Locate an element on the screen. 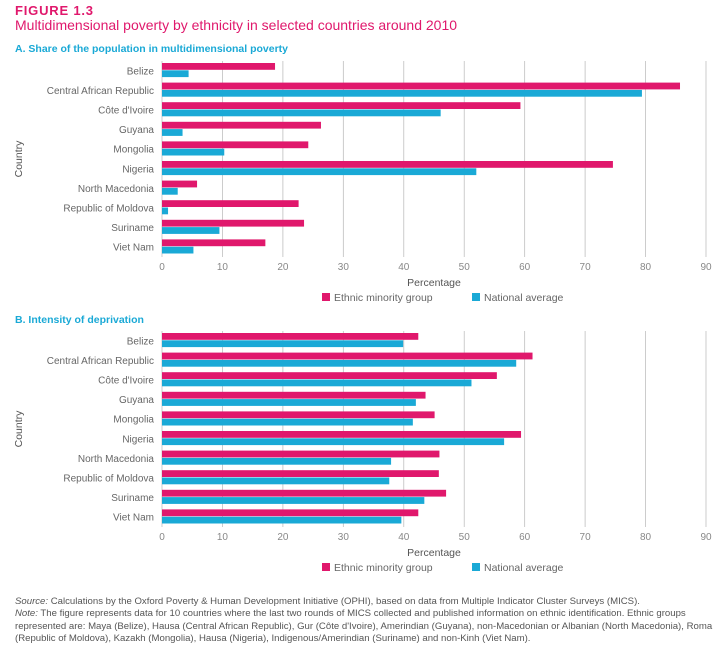 The height and width of the screenshot is (668, 728). chart-a-x-tick-label: 60 is located at coordinates (525, 267).